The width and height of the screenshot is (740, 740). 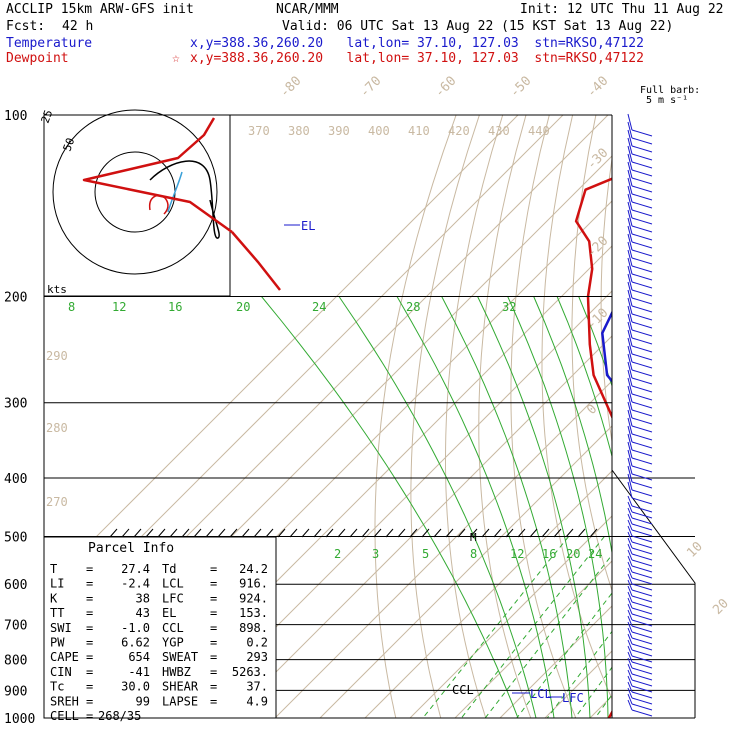 What do you see at coordinates (157, 175) in the screenshot?
I see `hodograph-trace-upper` at bounding box center [157, 175].